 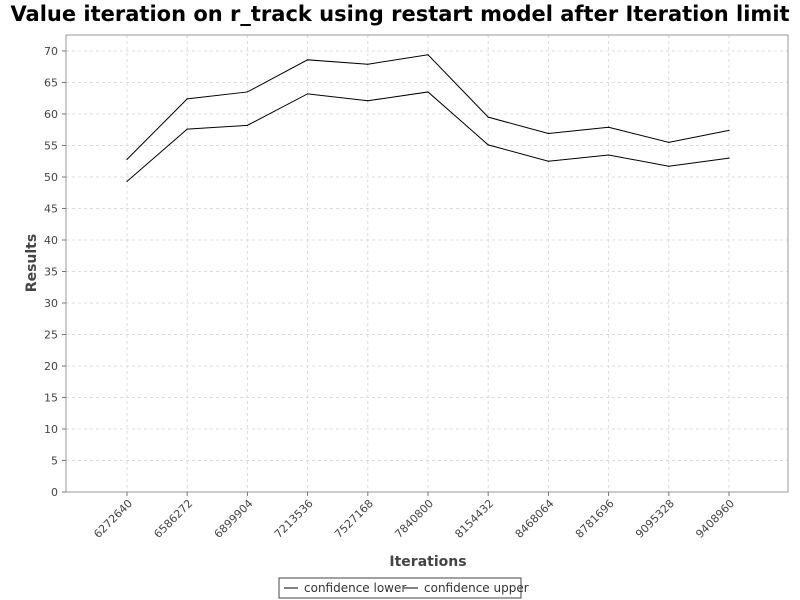 What do you see at coordinates (51, 209) in the screenshot?
I see `y-tick-label: 45` at bounding box center [51, 209].